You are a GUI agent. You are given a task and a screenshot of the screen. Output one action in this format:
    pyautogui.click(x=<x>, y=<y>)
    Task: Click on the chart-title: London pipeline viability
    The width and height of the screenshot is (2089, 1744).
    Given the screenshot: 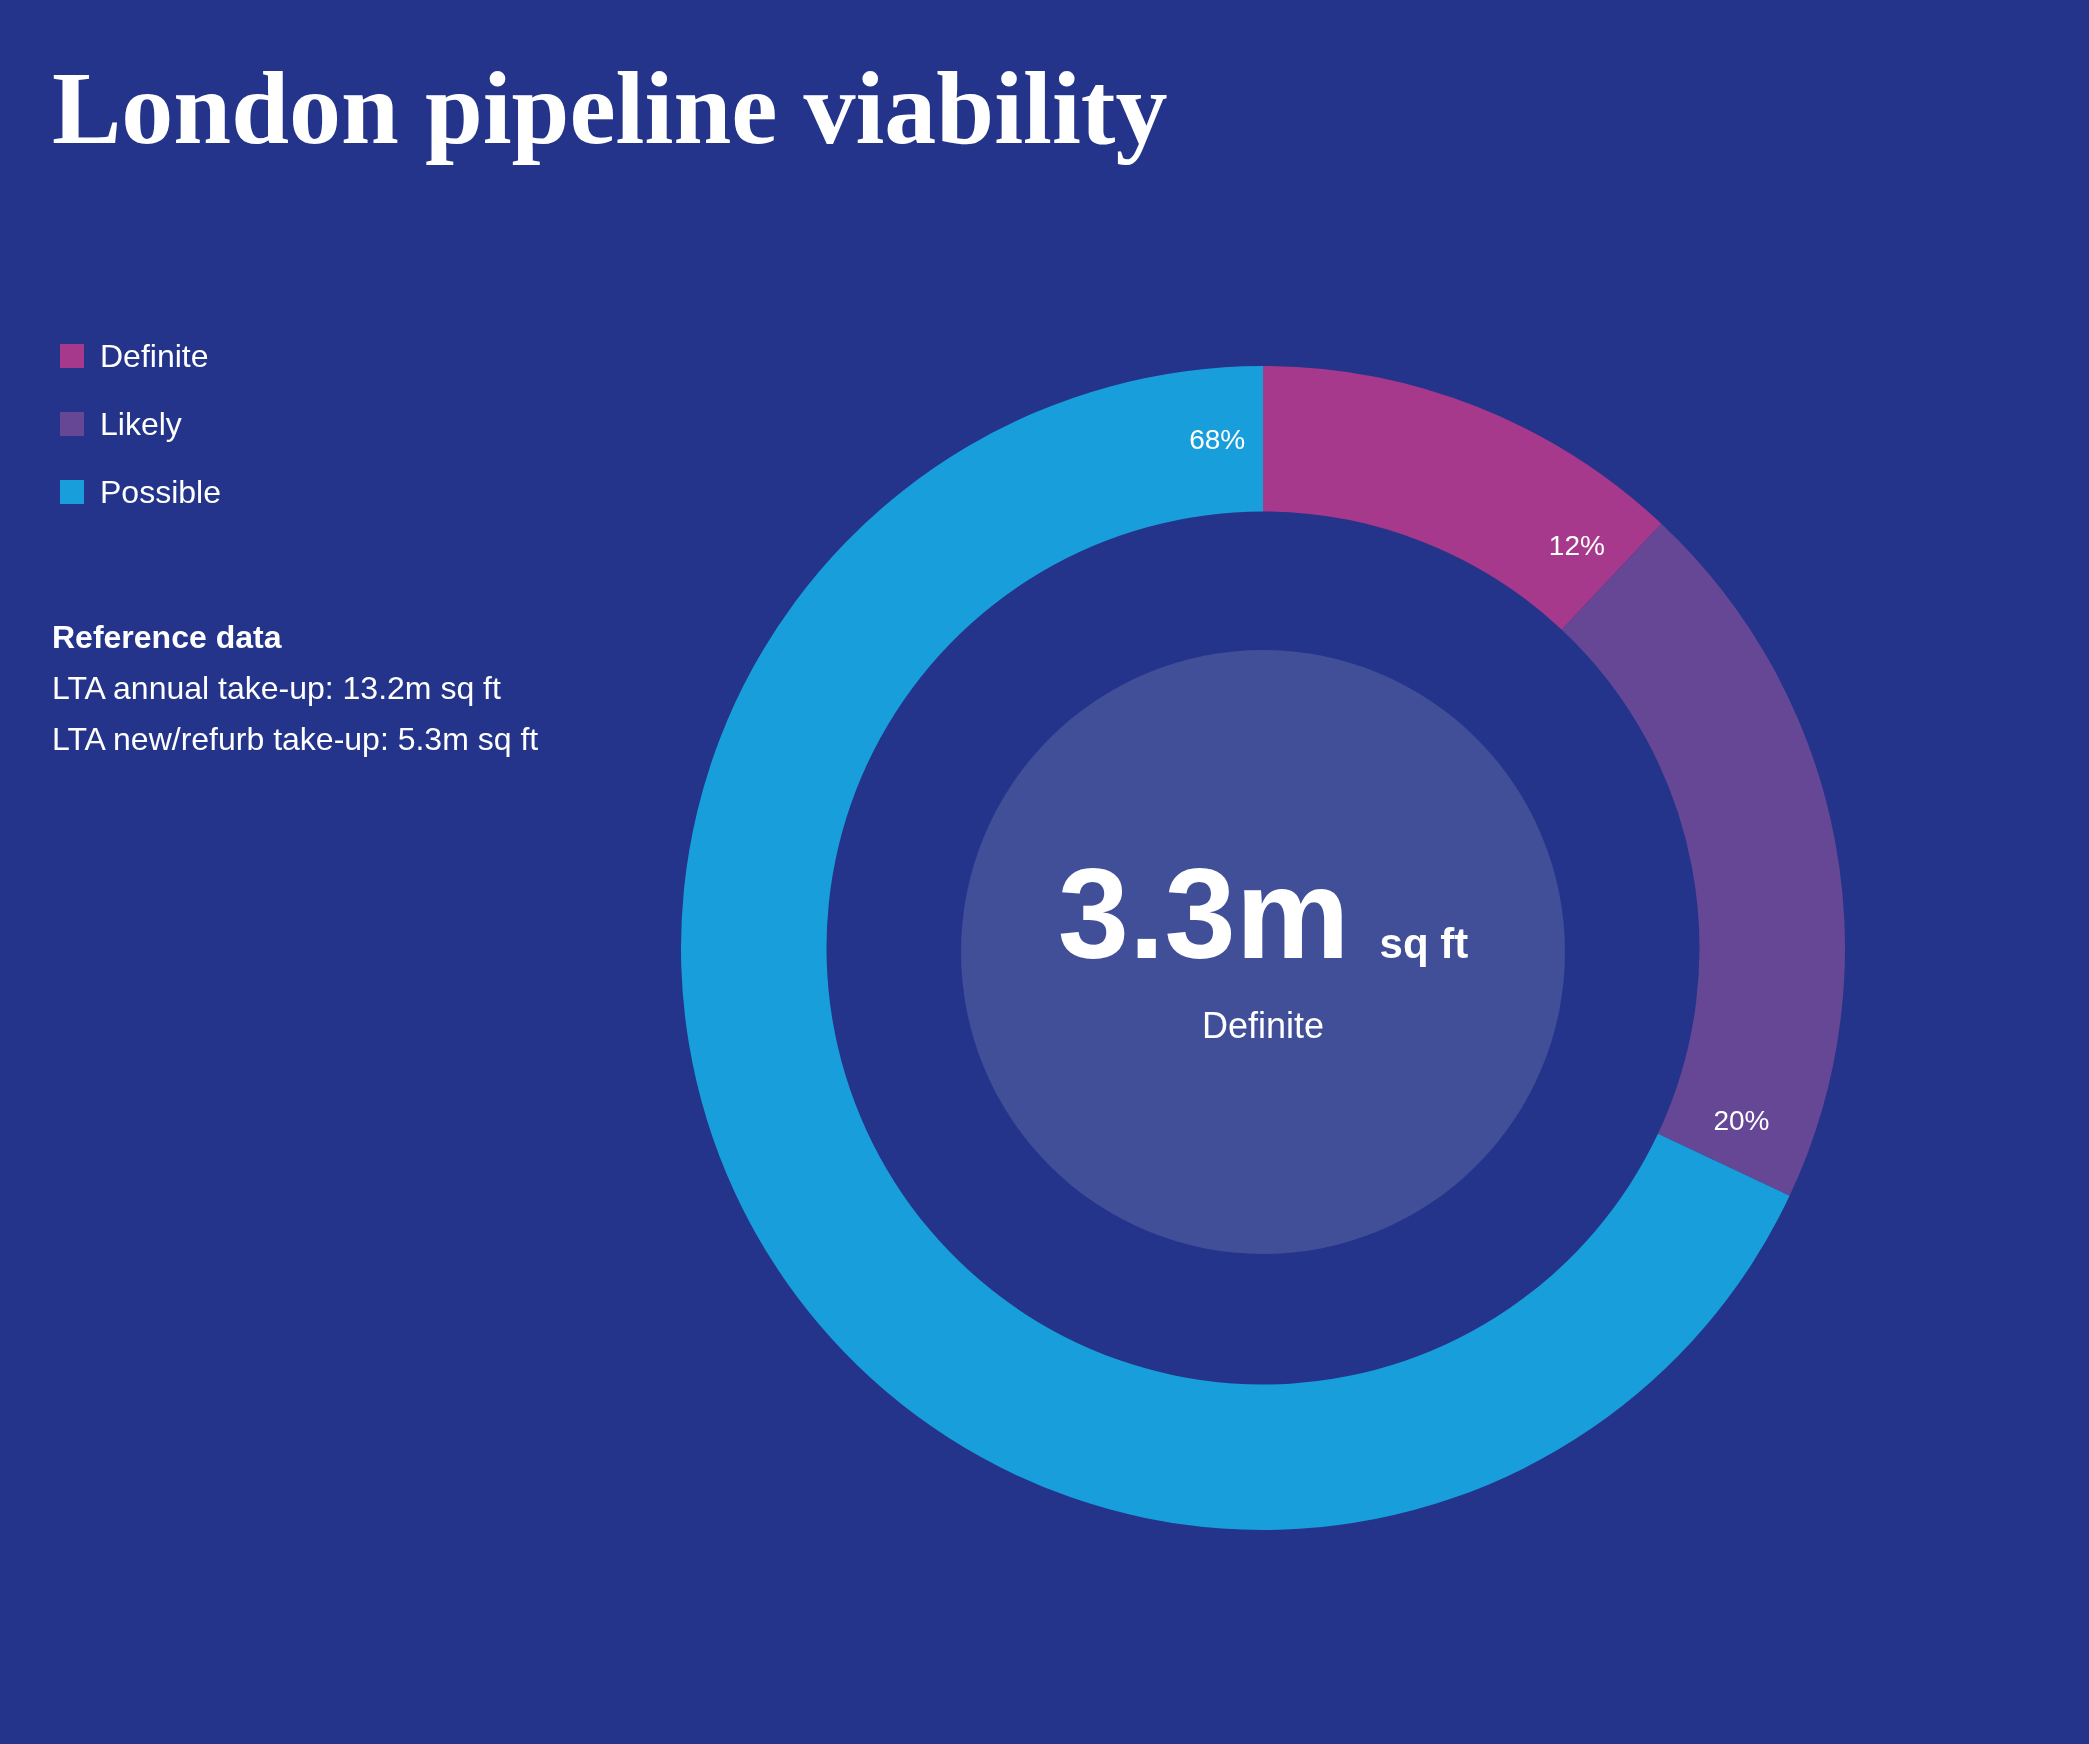 What is the action you would take?
    pyautogui.click(x=610, y=108)
    